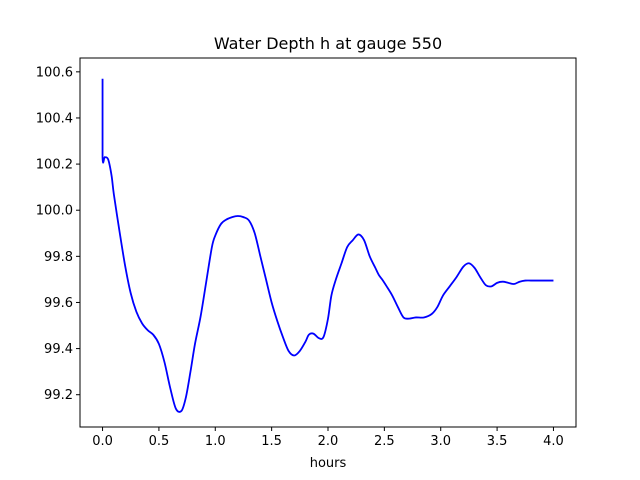 This screenshot has width=640, height=480. I want to click on y-tick-label: 99.4, so click(58, 349).